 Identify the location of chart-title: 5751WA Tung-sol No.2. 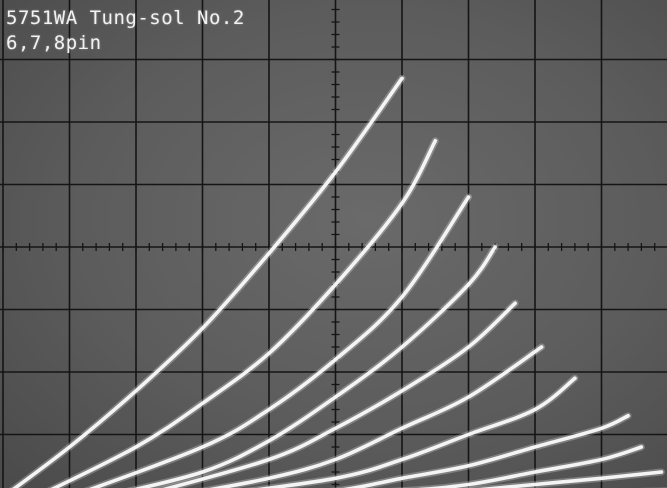
(125, 18).